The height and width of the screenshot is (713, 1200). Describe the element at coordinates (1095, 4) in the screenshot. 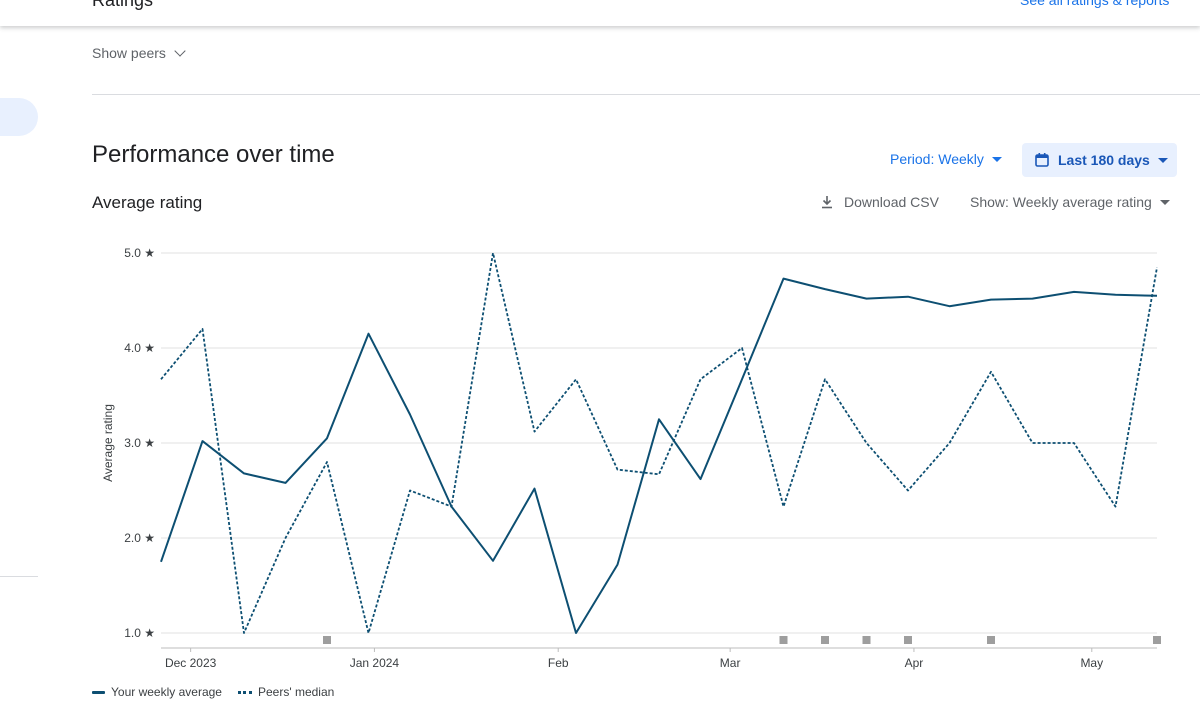

I see `see-all-link: See all ratings & reports` at that location.